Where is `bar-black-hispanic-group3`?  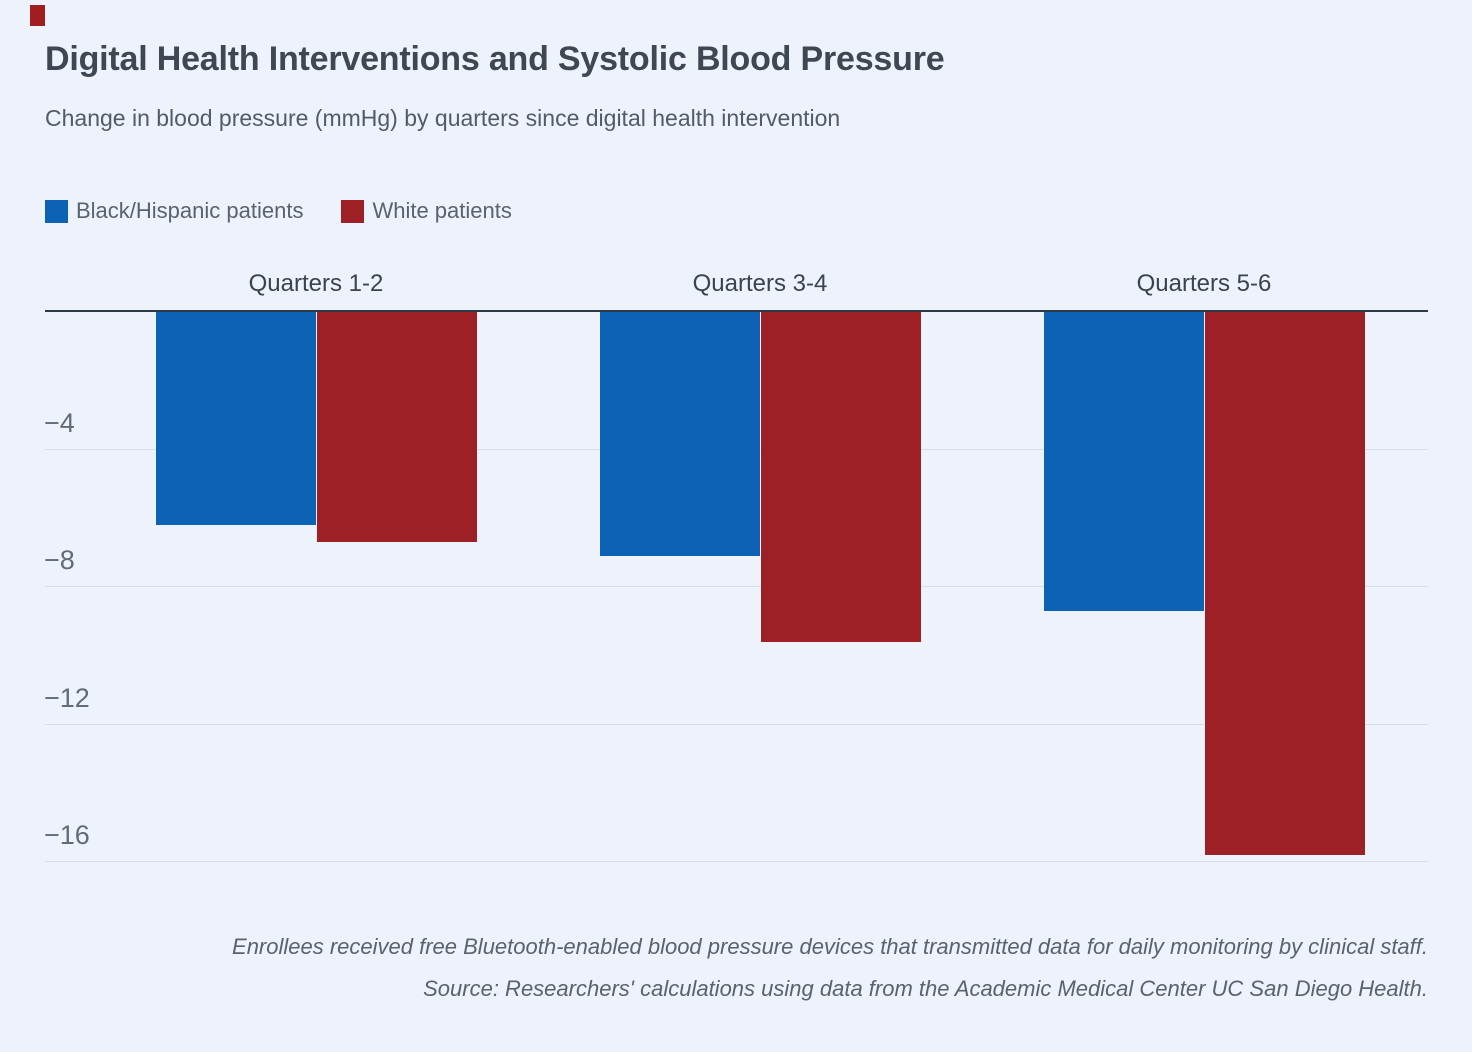 bar-black-hispanic-group3 is located at coordinates (1124, 461).